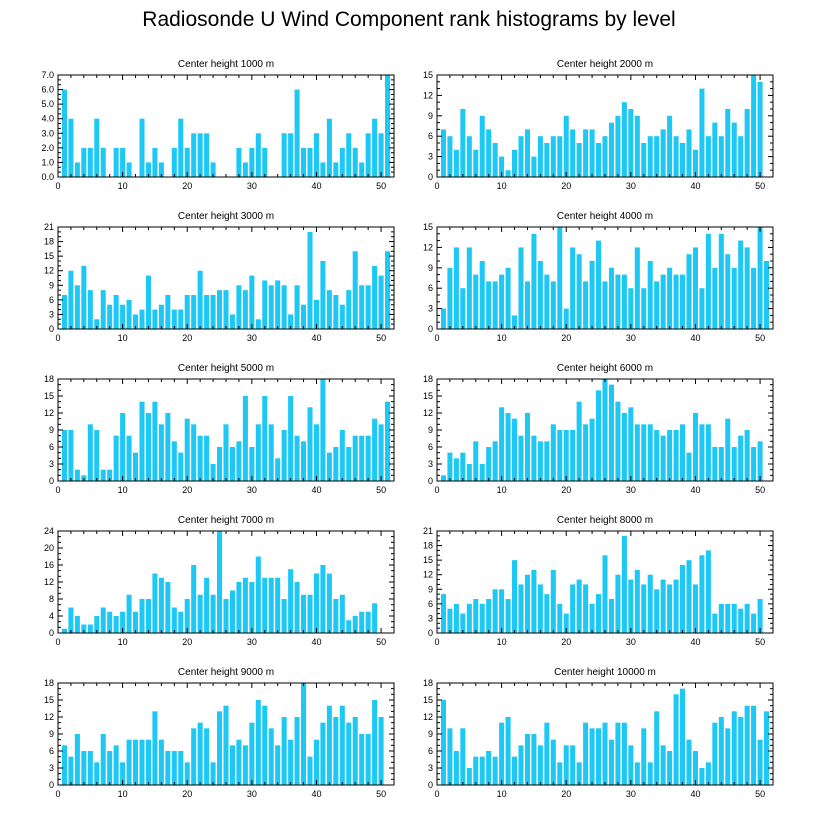 Image resolution: width=818 pixels, height=824 pixels. What do you see at coordinates (381, 186) in the screenshot?
I see `x-tick-label: 50` at bounding box center [381, 186].